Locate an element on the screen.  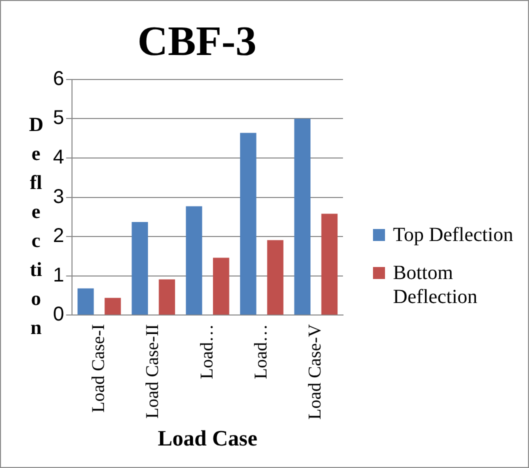
y-tick-label: 6 is located at coordinates (58, 79).